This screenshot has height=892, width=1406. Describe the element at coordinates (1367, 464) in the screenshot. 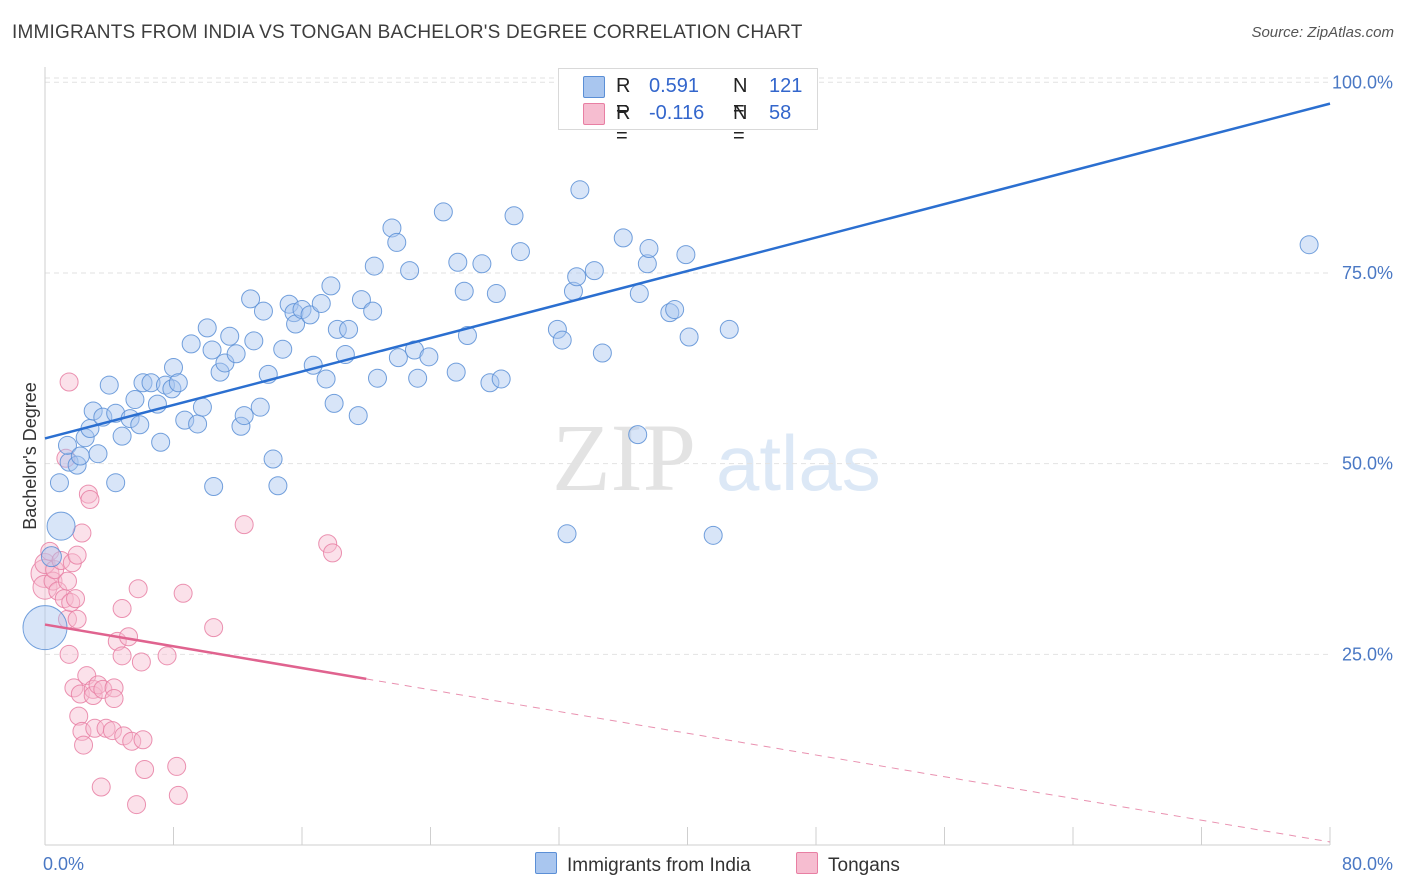

I see `y-tick-label-1: 50.0%` at that location.